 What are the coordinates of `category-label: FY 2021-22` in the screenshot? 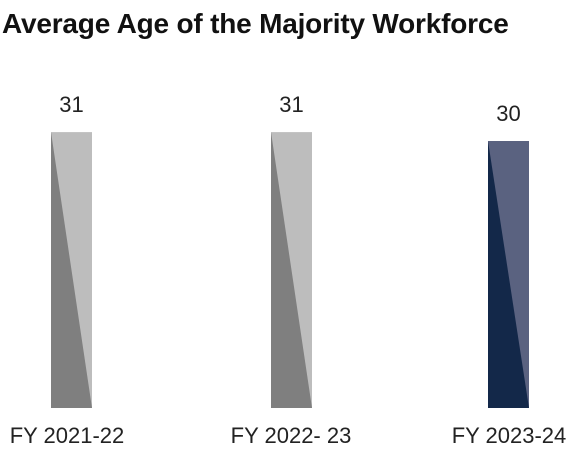 It's located at (67, 435).